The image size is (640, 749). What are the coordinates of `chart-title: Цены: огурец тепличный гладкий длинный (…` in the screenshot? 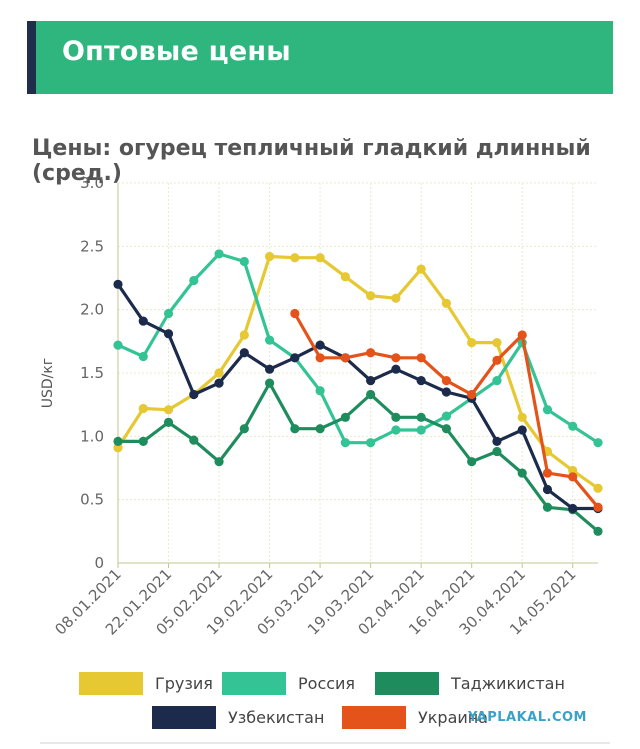 It's located at (311, 161).